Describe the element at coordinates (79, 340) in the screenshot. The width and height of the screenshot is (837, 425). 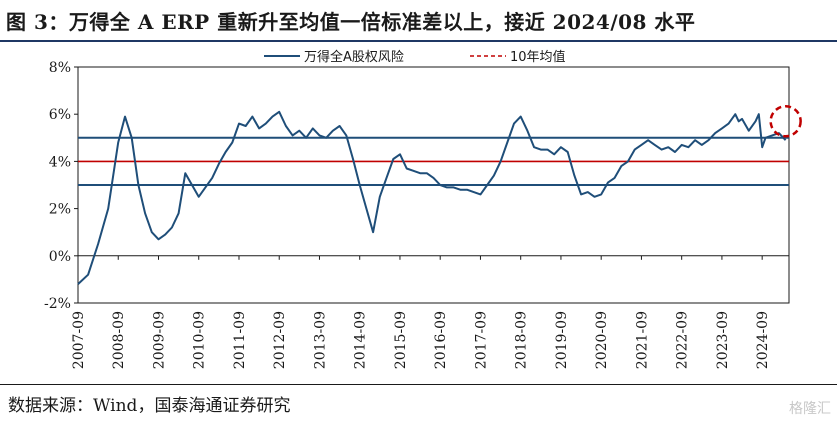
I see `x-tick-label: 2007-09` at that location.